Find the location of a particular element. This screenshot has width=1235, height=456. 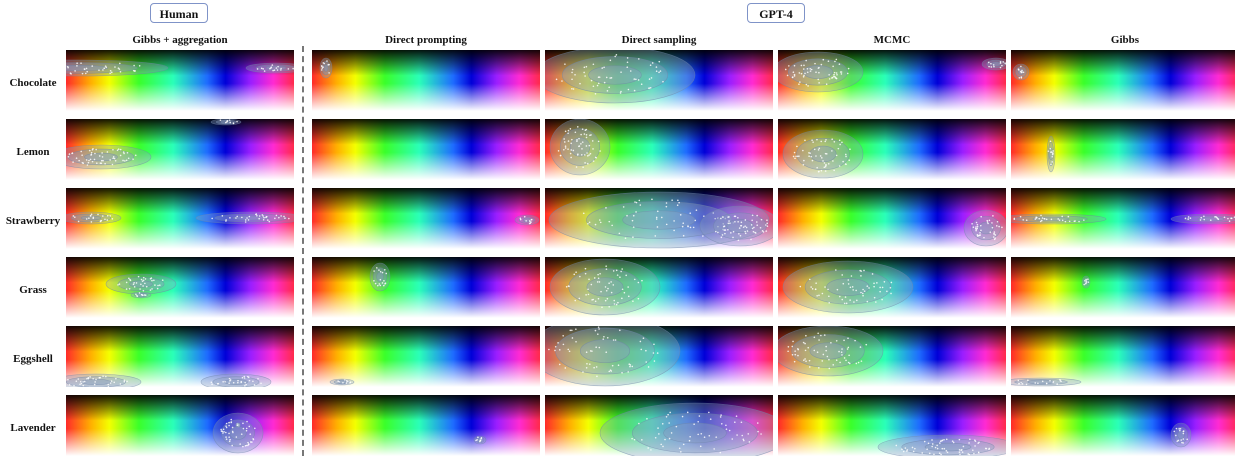

density-overlay is located at coordinates (1086, 282).